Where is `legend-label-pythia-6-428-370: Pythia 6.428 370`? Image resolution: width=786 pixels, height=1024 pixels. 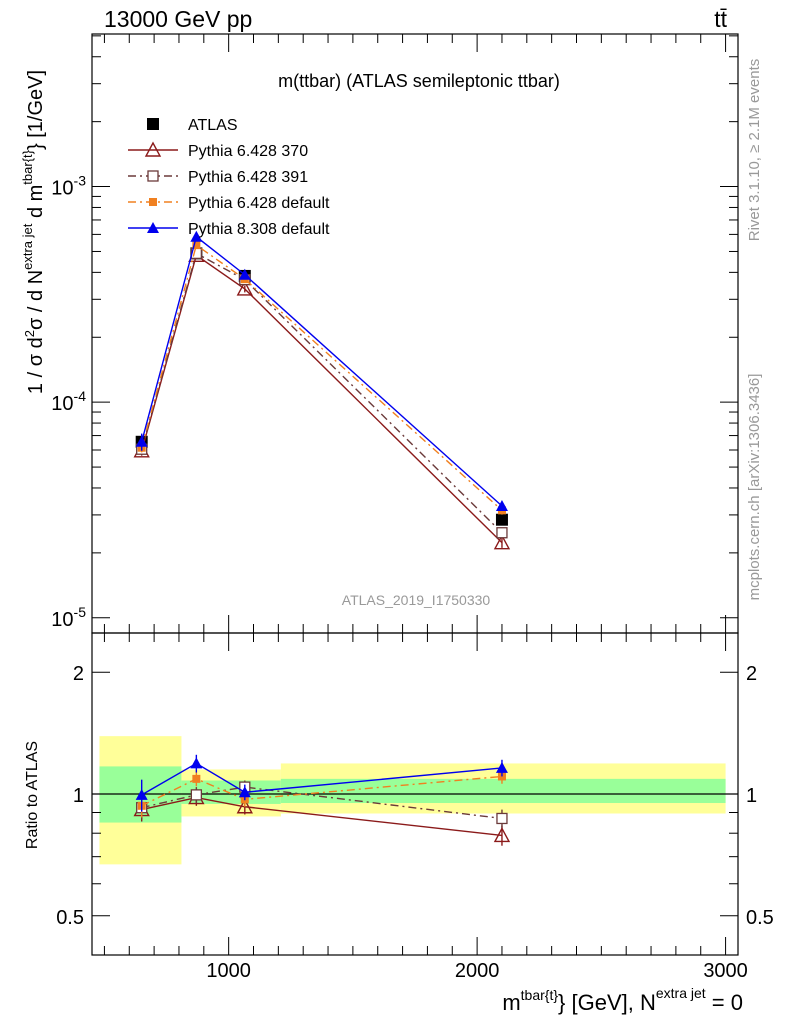 legend-label-pythia-6-428-370: Pythia 6.428 370 is located at coordinates (248, 151).